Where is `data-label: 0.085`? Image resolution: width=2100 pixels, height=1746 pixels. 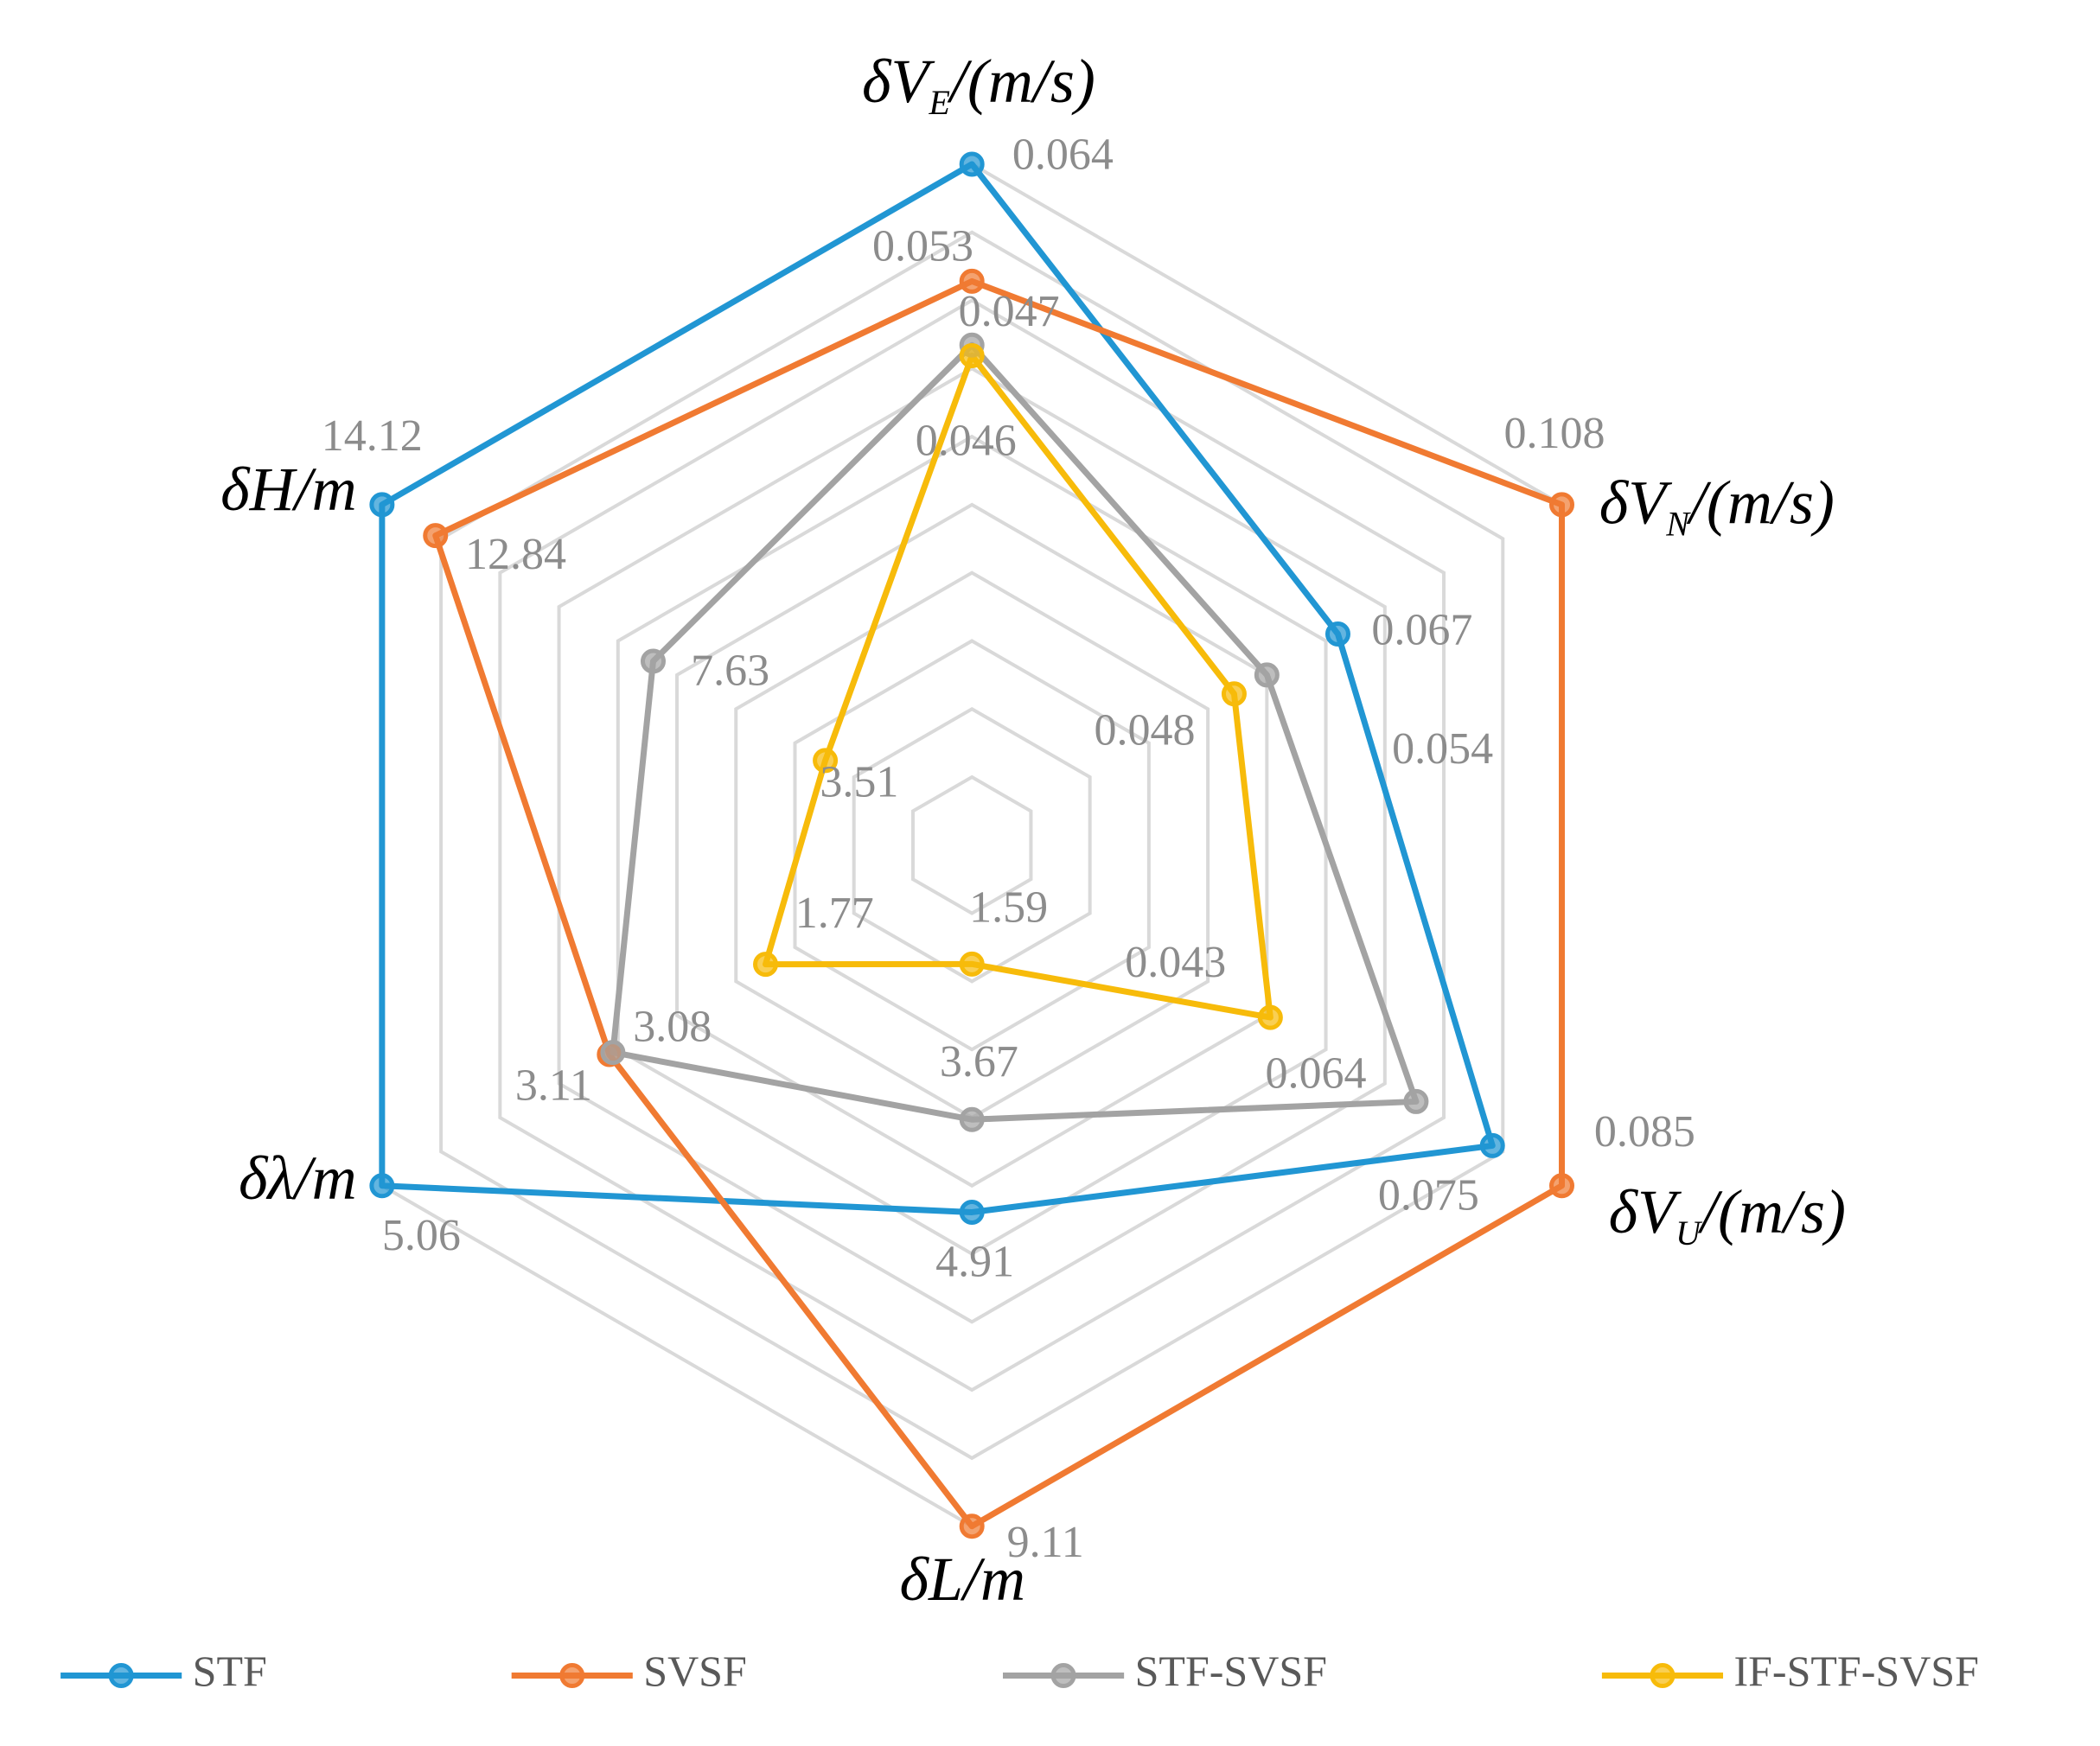
data-label: 0.085 is located at coordinates (1644, 1132).